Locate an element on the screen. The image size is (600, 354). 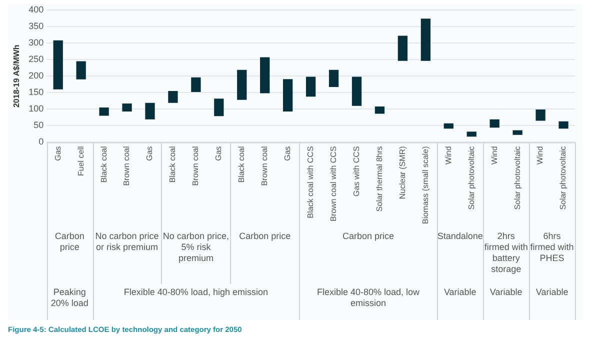
text: 6hrs firmed with PHES is located at coordinates (552, 246).